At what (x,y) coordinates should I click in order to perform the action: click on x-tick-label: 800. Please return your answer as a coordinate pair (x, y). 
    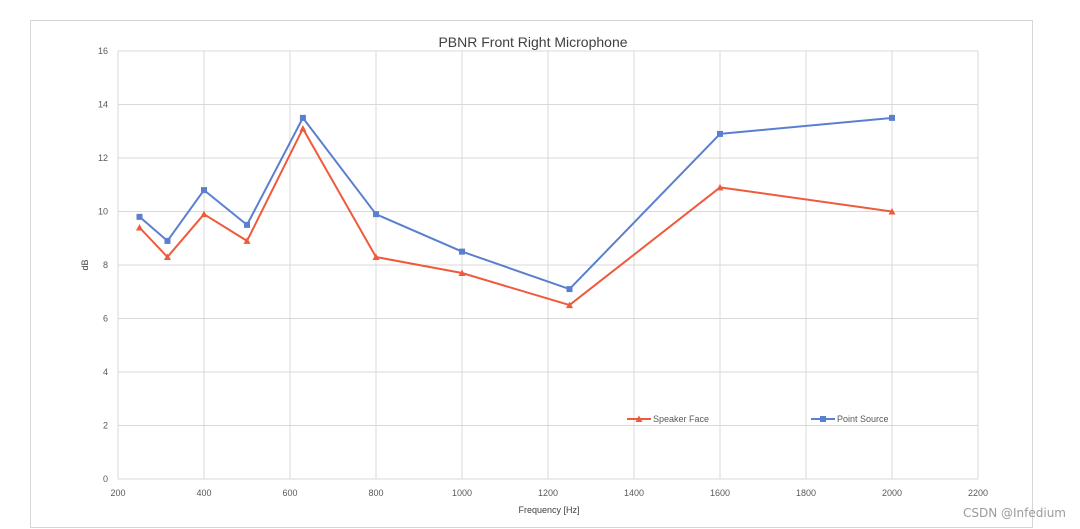
    Looking at the image, I should click on (375, 493).